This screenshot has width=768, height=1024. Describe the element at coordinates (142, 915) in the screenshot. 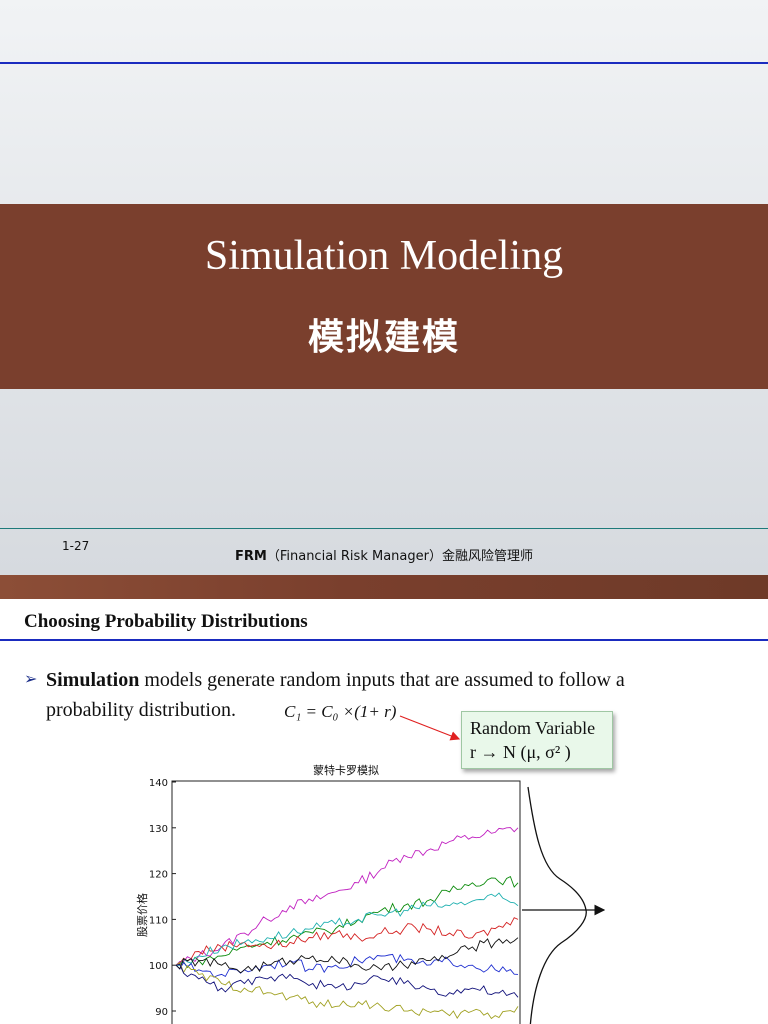

I see `y-axis-label: 股票价格` at that location.